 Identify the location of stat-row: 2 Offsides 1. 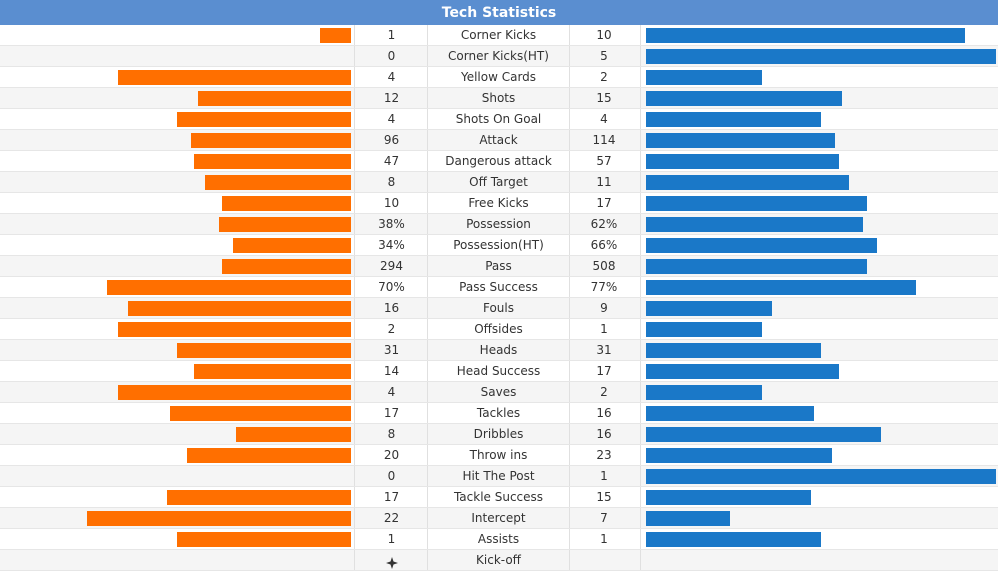
(499, 329).